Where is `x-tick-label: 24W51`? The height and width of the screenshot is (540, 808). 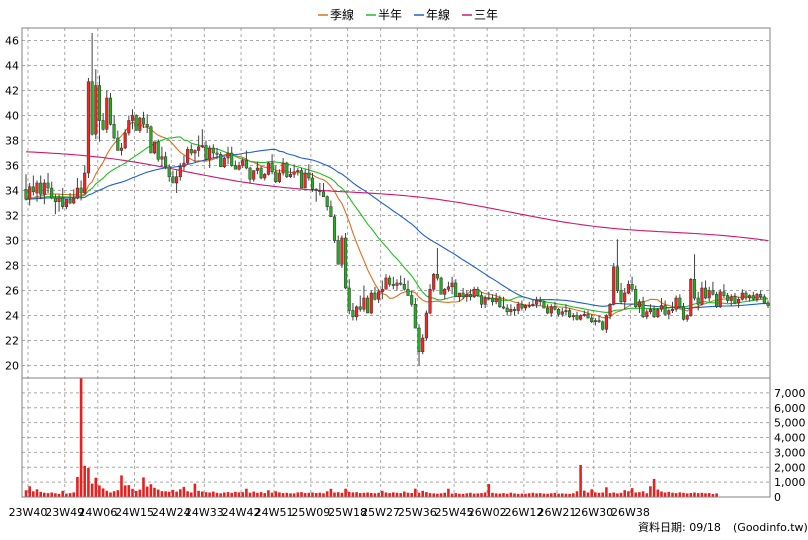 x-tick-label: 24W51 is located at coordinates (274, 512).